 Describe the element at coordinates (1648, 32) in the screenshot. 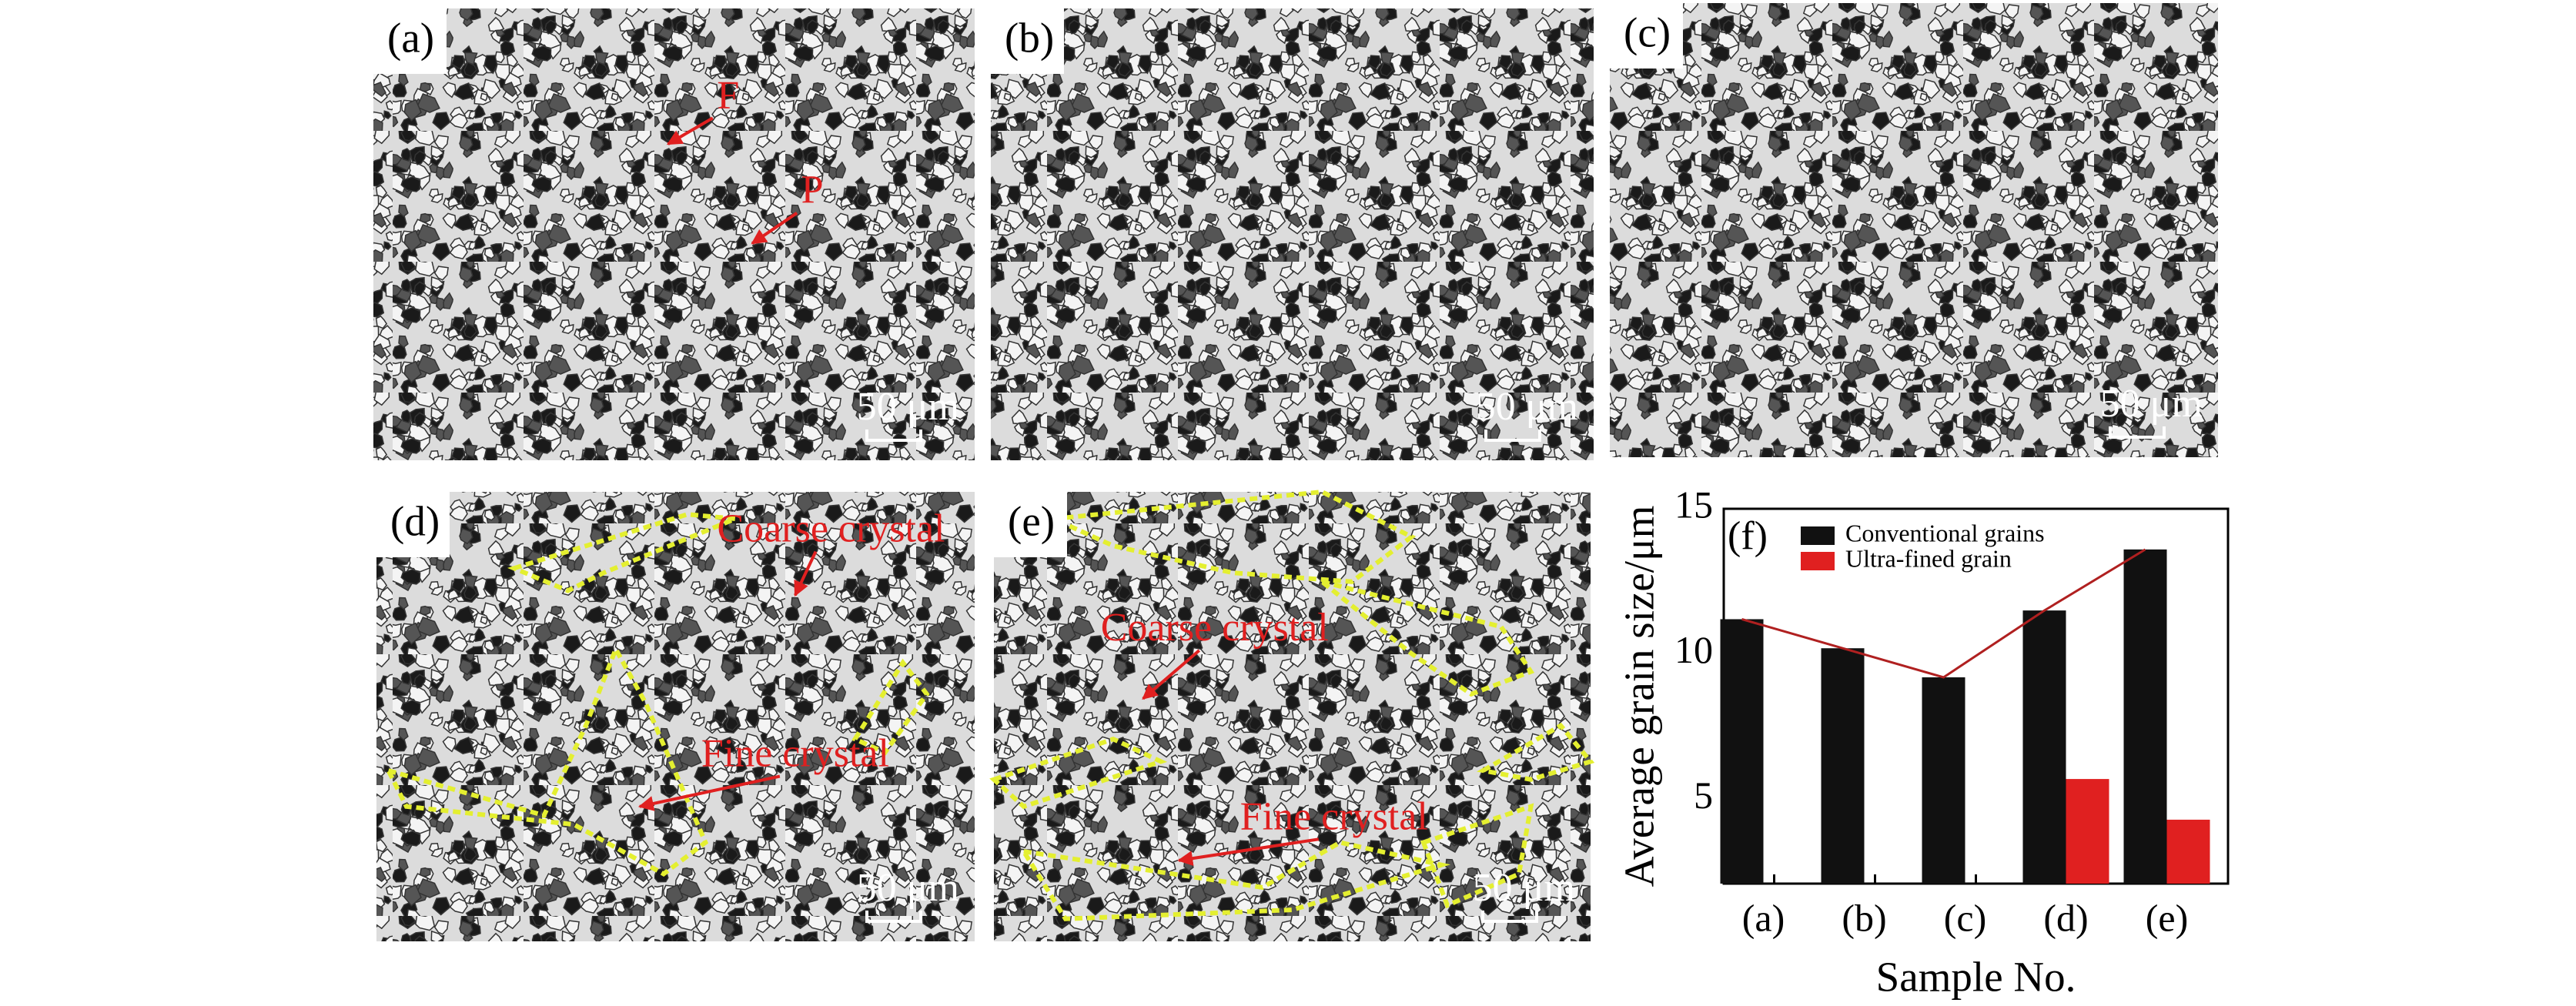

I see `panel-label: (c)` at that location.